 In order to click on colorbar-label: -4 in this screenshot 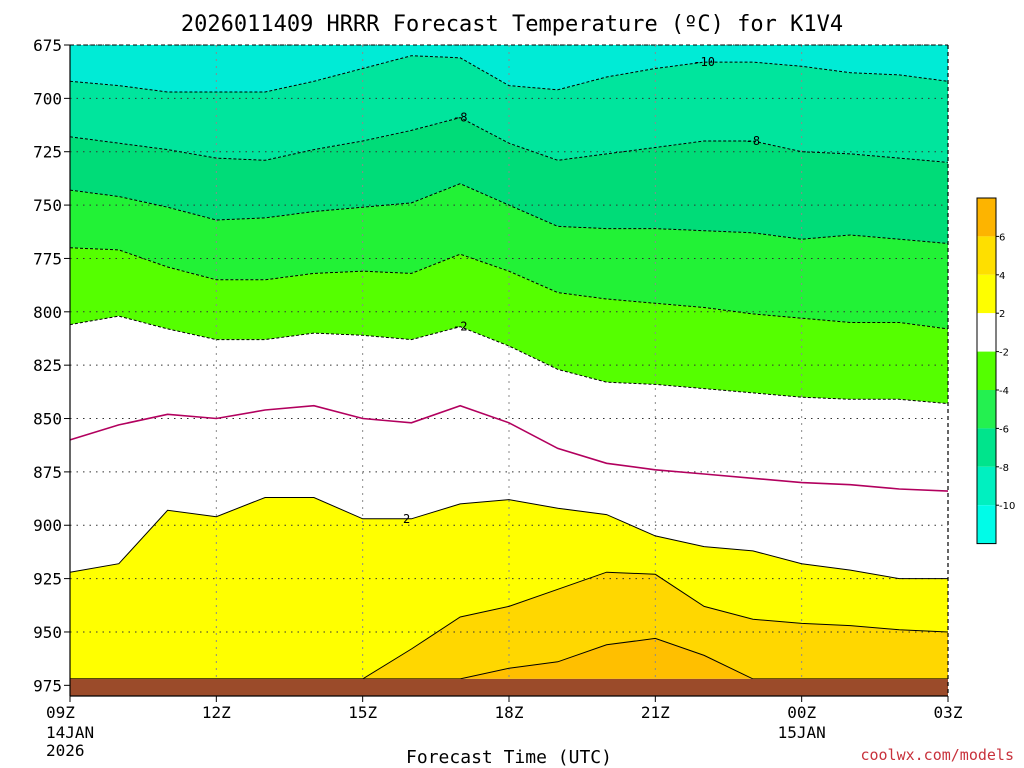, I will do `click(1004, 391)`.